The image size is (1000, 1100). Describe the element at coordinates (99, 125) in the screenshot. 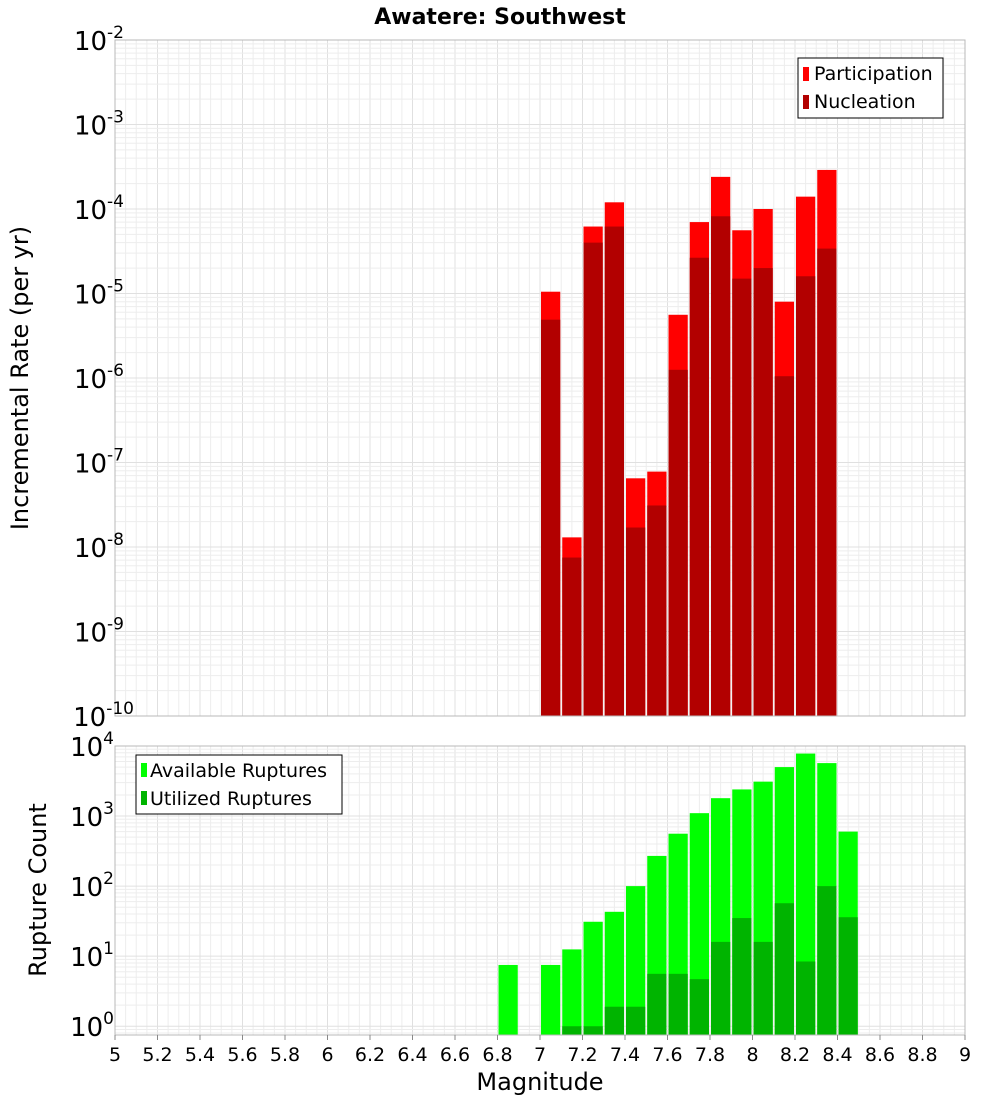

I see `y-tick-label: 10⁻³` at that location.